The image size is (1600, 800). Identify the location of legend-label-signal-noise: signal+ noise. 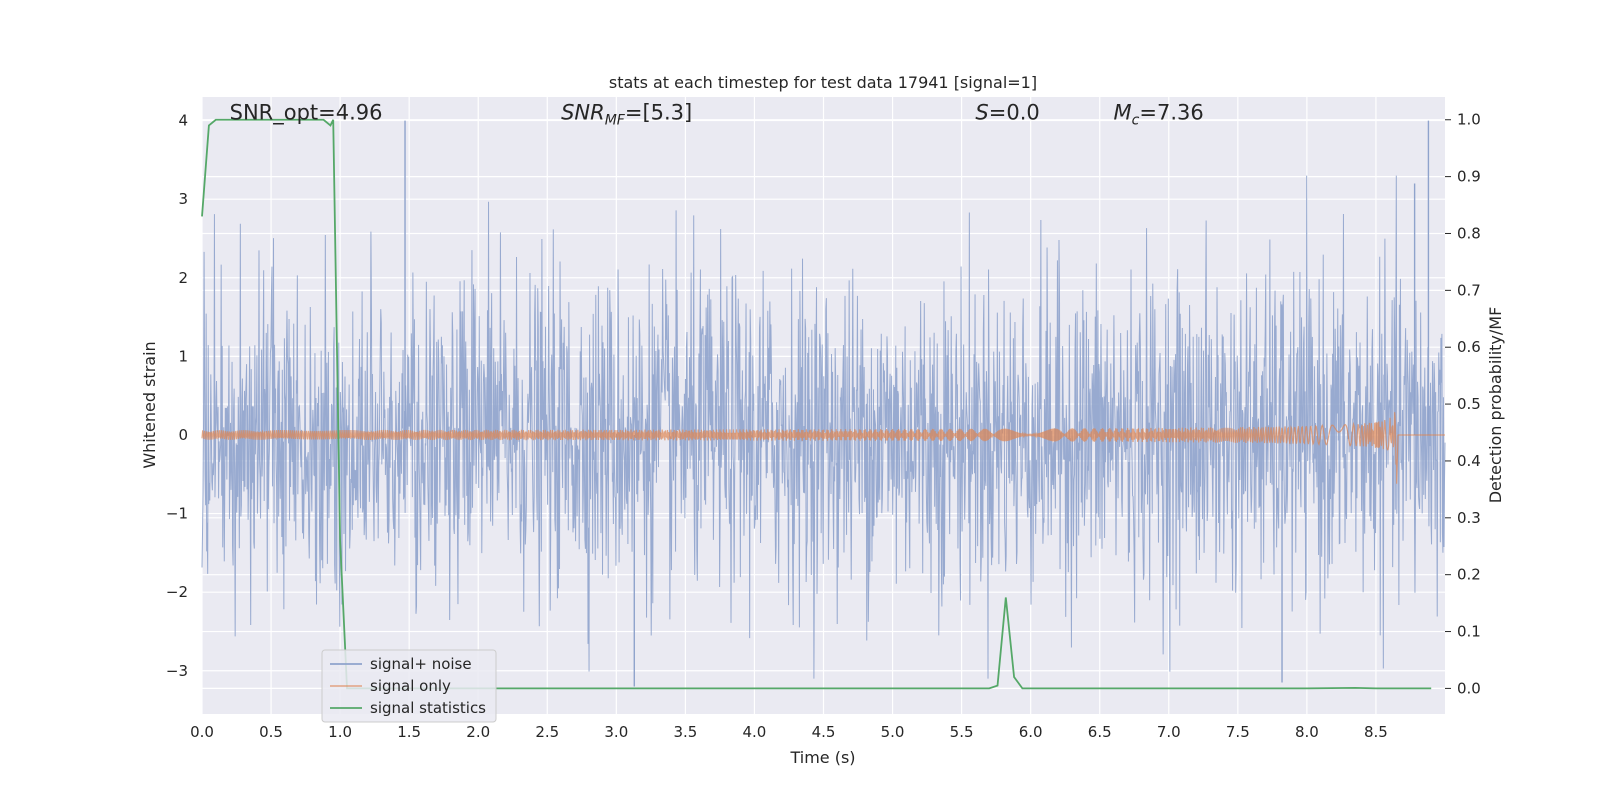
(421, 664).